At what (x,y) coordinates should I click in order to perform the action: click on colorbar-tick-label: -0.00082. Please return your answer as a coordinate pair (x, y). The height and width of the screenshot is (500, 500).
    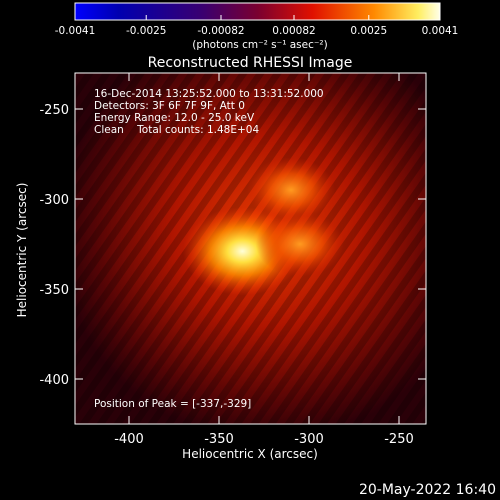
    Looking at the image, I should click on (220, 31).